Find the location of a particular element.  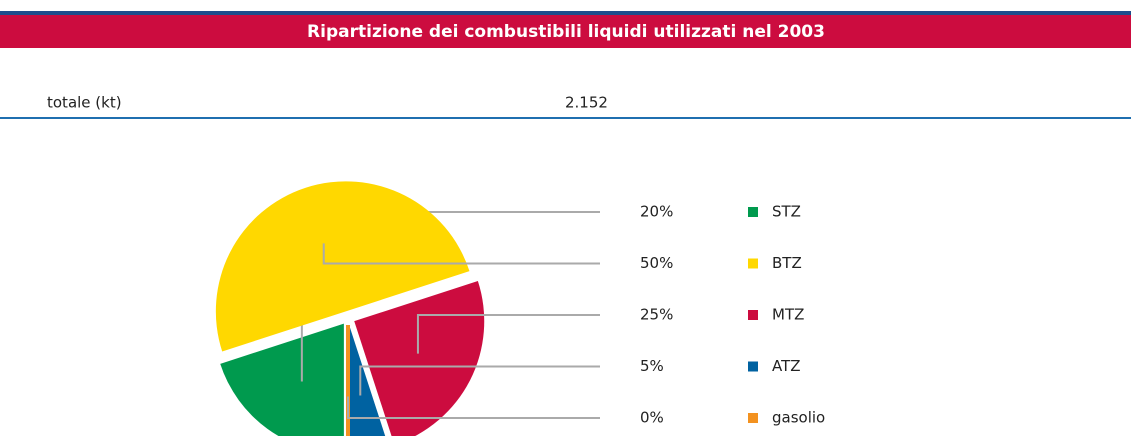

legend-label: STZ is located at coordinates (786, 212).